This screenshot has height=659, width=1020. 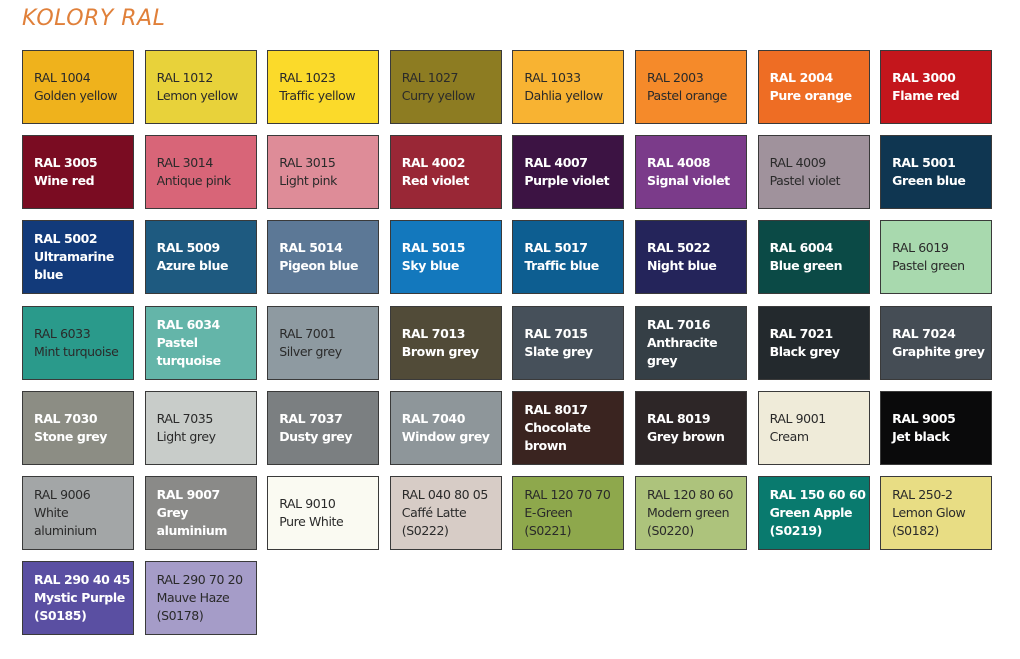 I want to click on swatch-name: Green Apple (S0219), so click(x=811, y=521).